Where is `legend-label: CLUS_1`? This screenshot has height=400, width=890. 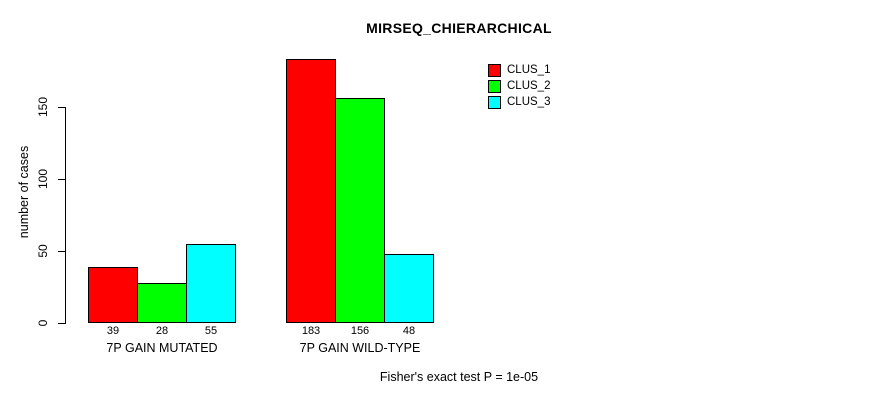 legend-label: CLUS_1 is located at coordinates (529, 70).